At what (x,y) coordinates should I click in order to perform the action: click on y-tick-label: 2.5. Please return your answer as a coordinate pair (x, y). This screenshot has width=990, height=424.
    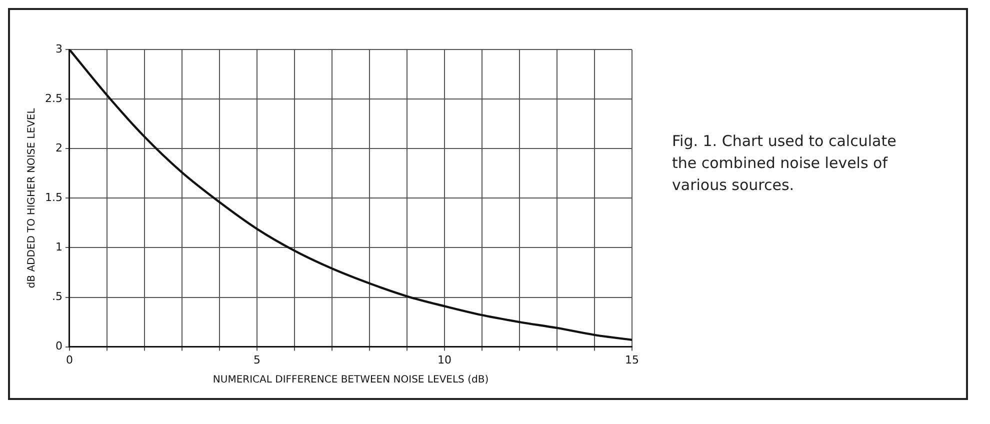
    Looking at the image, I should click on (53, 98).